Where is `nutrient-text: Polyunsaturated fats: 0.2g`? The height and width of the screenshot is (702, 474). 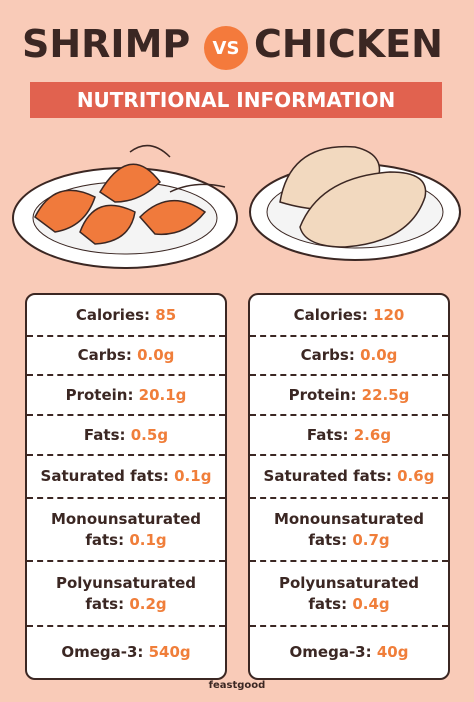
nutrient-text: Polyunsaturated fats: 0.2g is located at coordinates (126, 594).